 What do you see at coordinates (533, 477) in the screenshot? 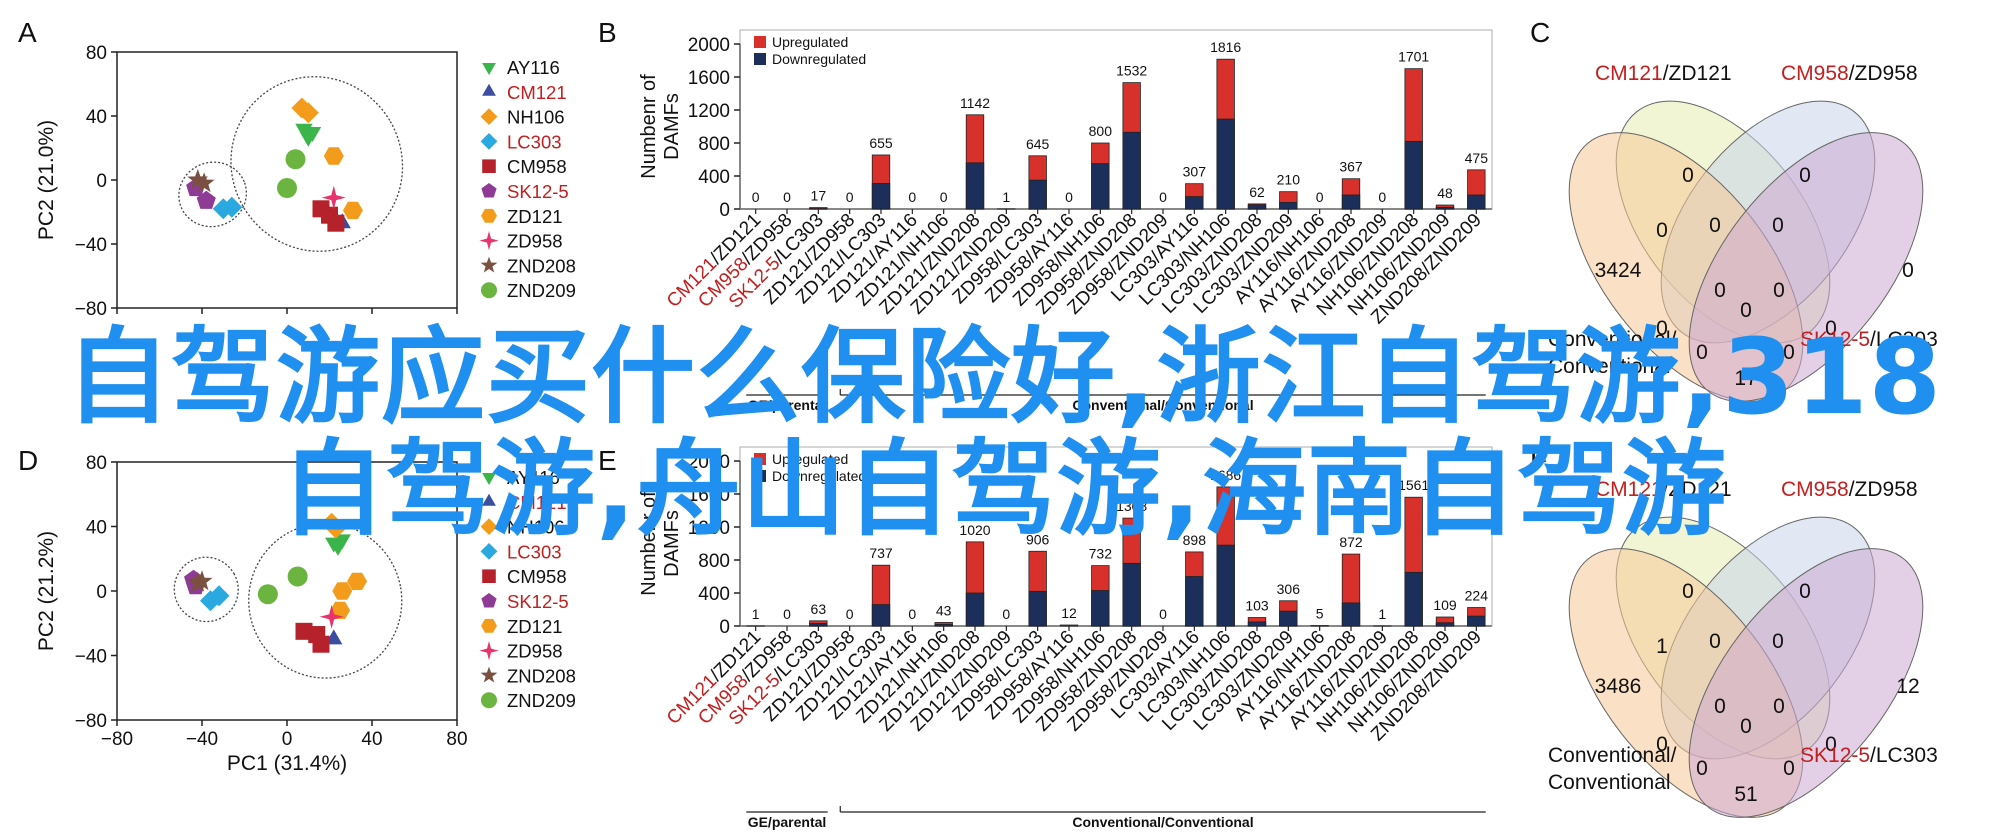
I see `legend-label: AY116` at bounding box center [533, 477].